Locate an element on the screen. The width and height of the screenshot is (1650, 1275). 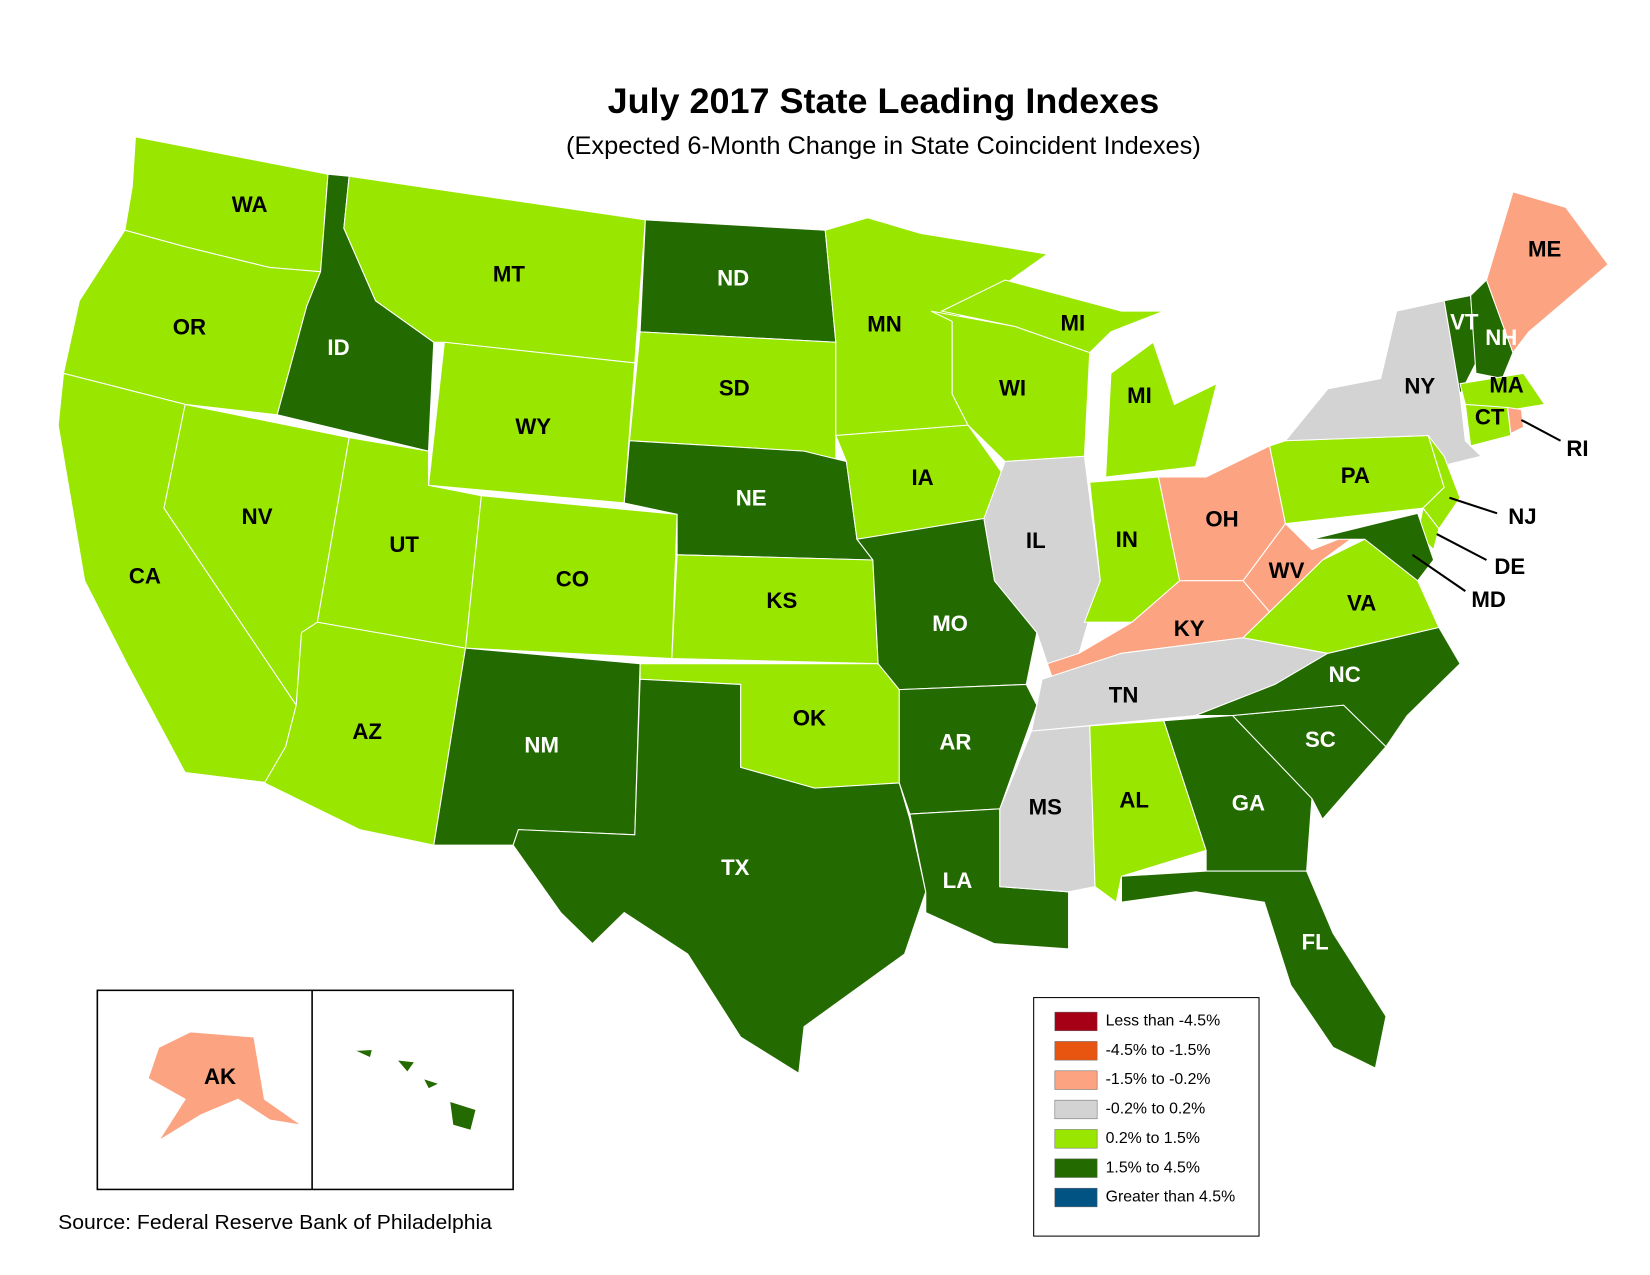
state-label: IL is located at coordinates (1036, 540).